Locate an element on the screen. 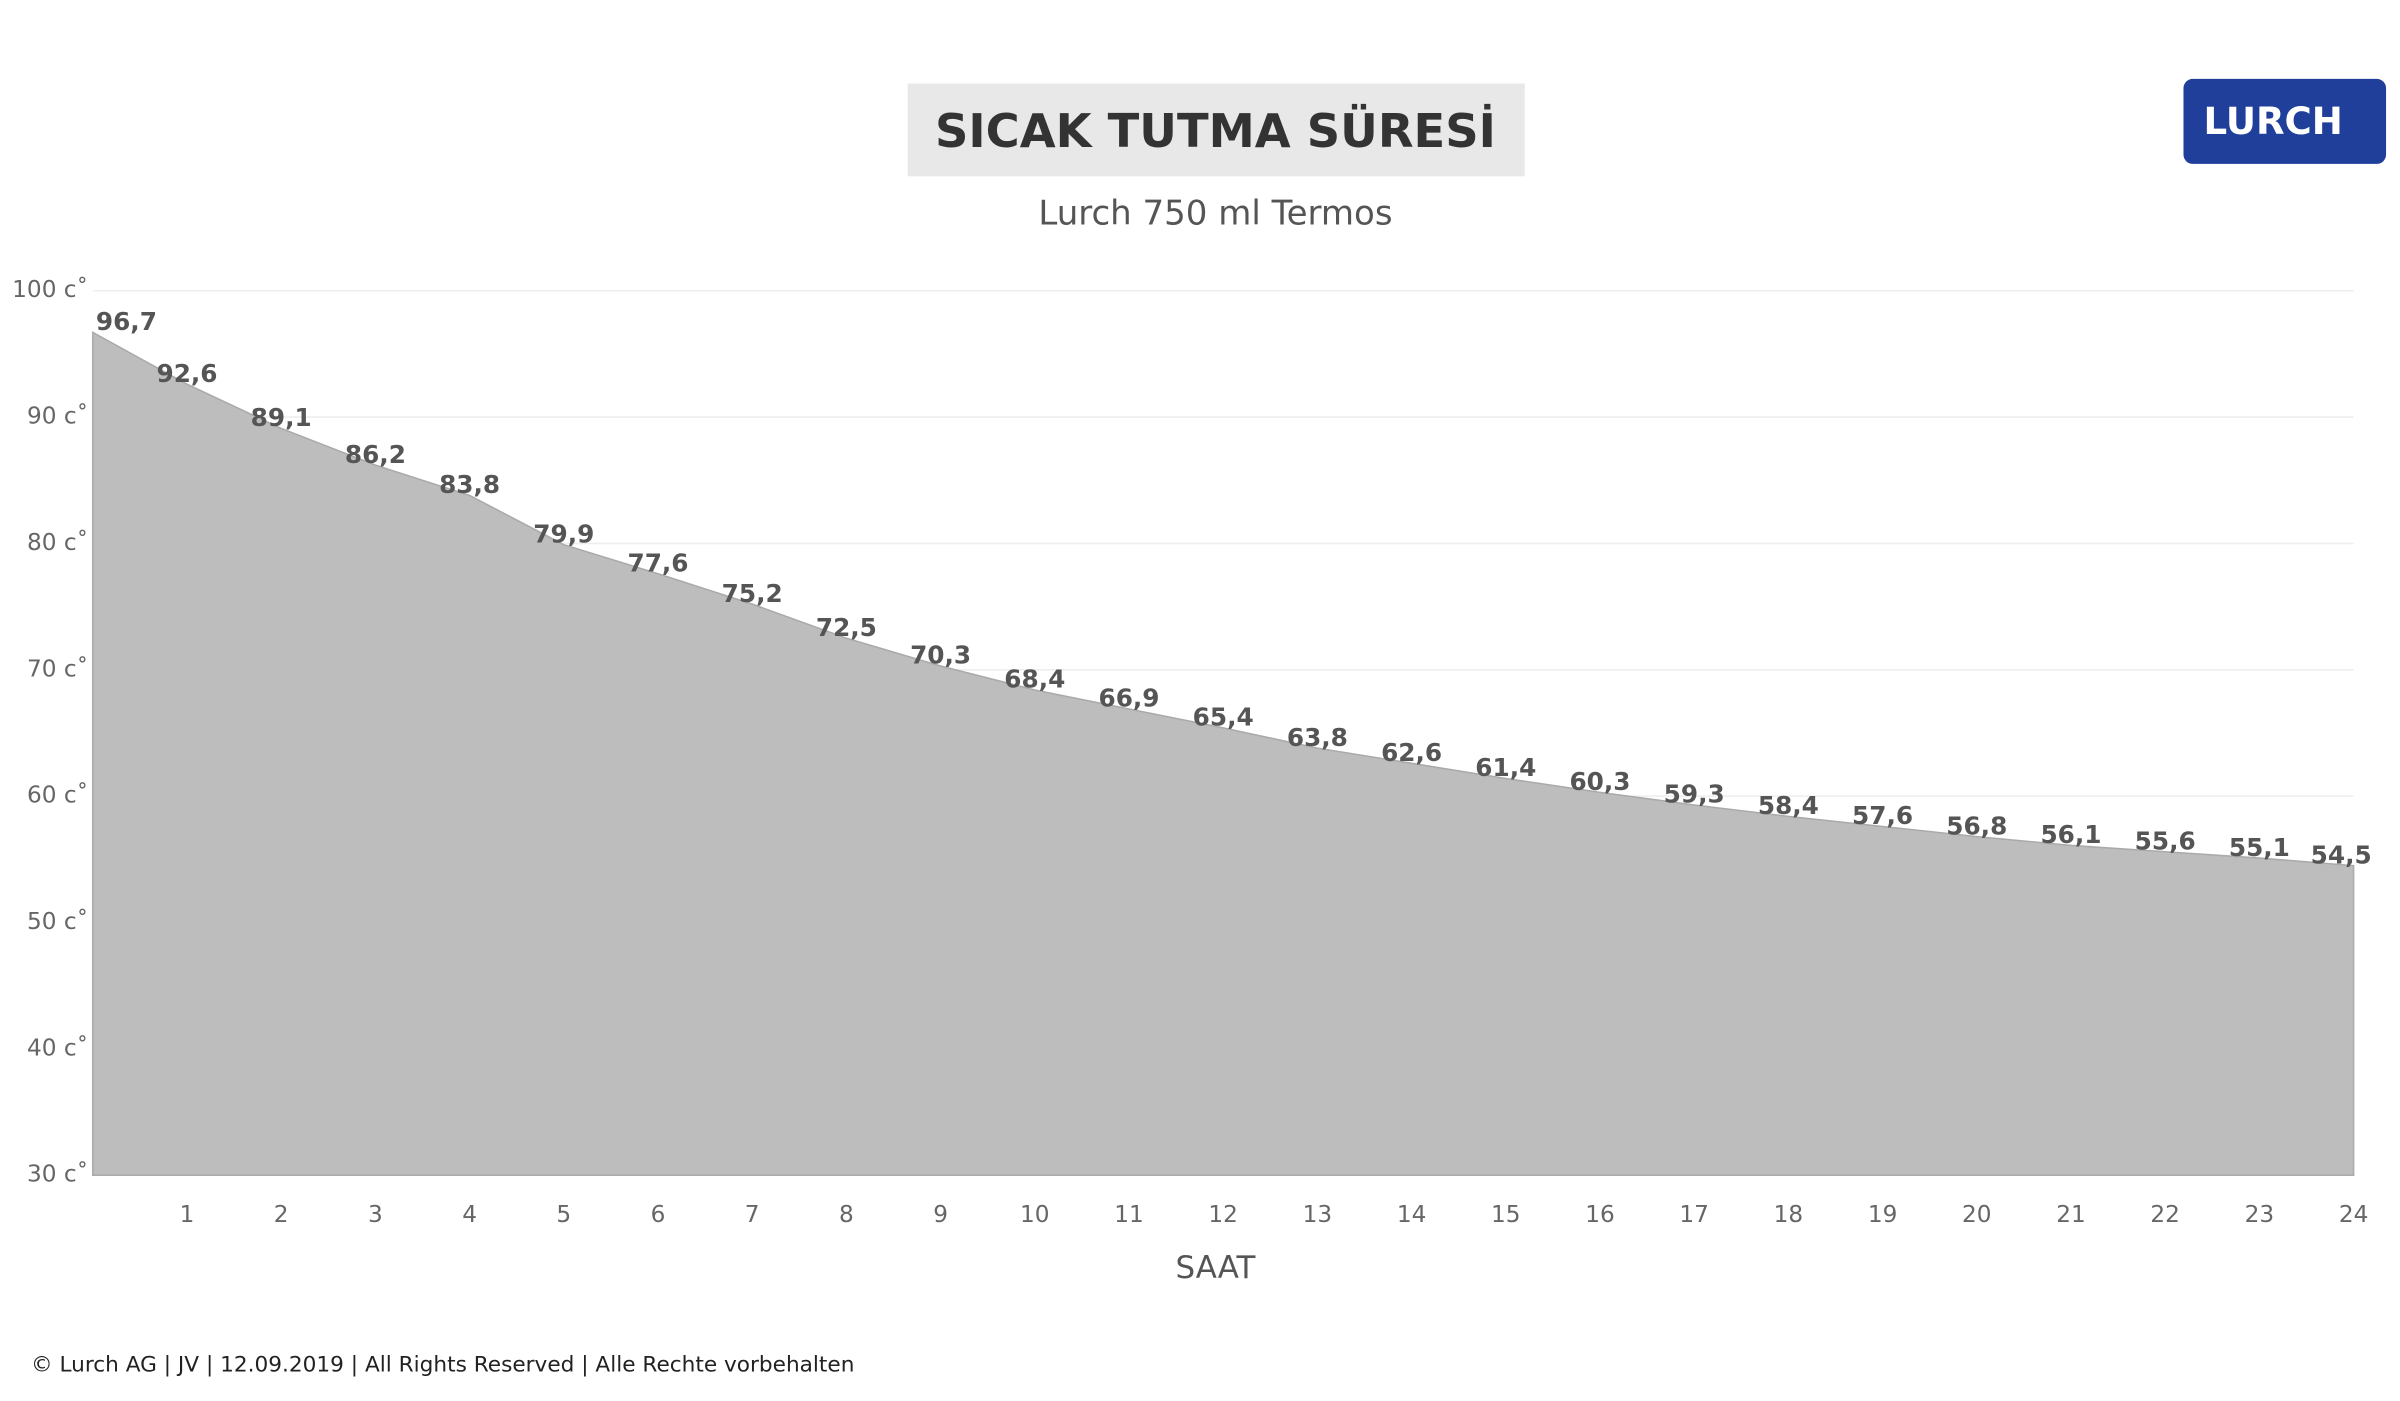 The width and height of the screenshot is (2400, 1401). chart-title: SICAK TUTMA SÜRESİ is located at coordinates (1215, 131).